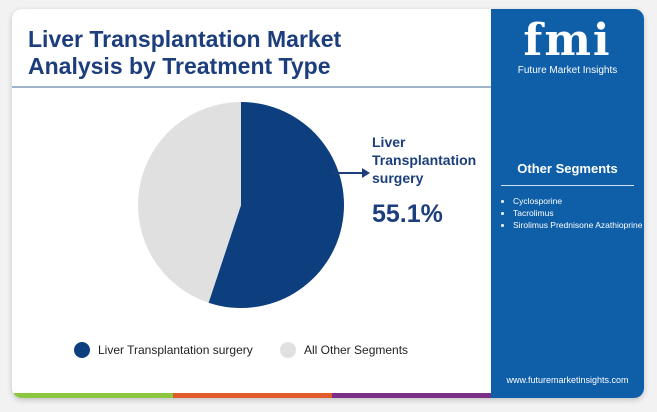  What do you see at coordinates (407, 214) in the screenshot?
I see `callout-value: 55.1%` at bounding box center [407, 214].